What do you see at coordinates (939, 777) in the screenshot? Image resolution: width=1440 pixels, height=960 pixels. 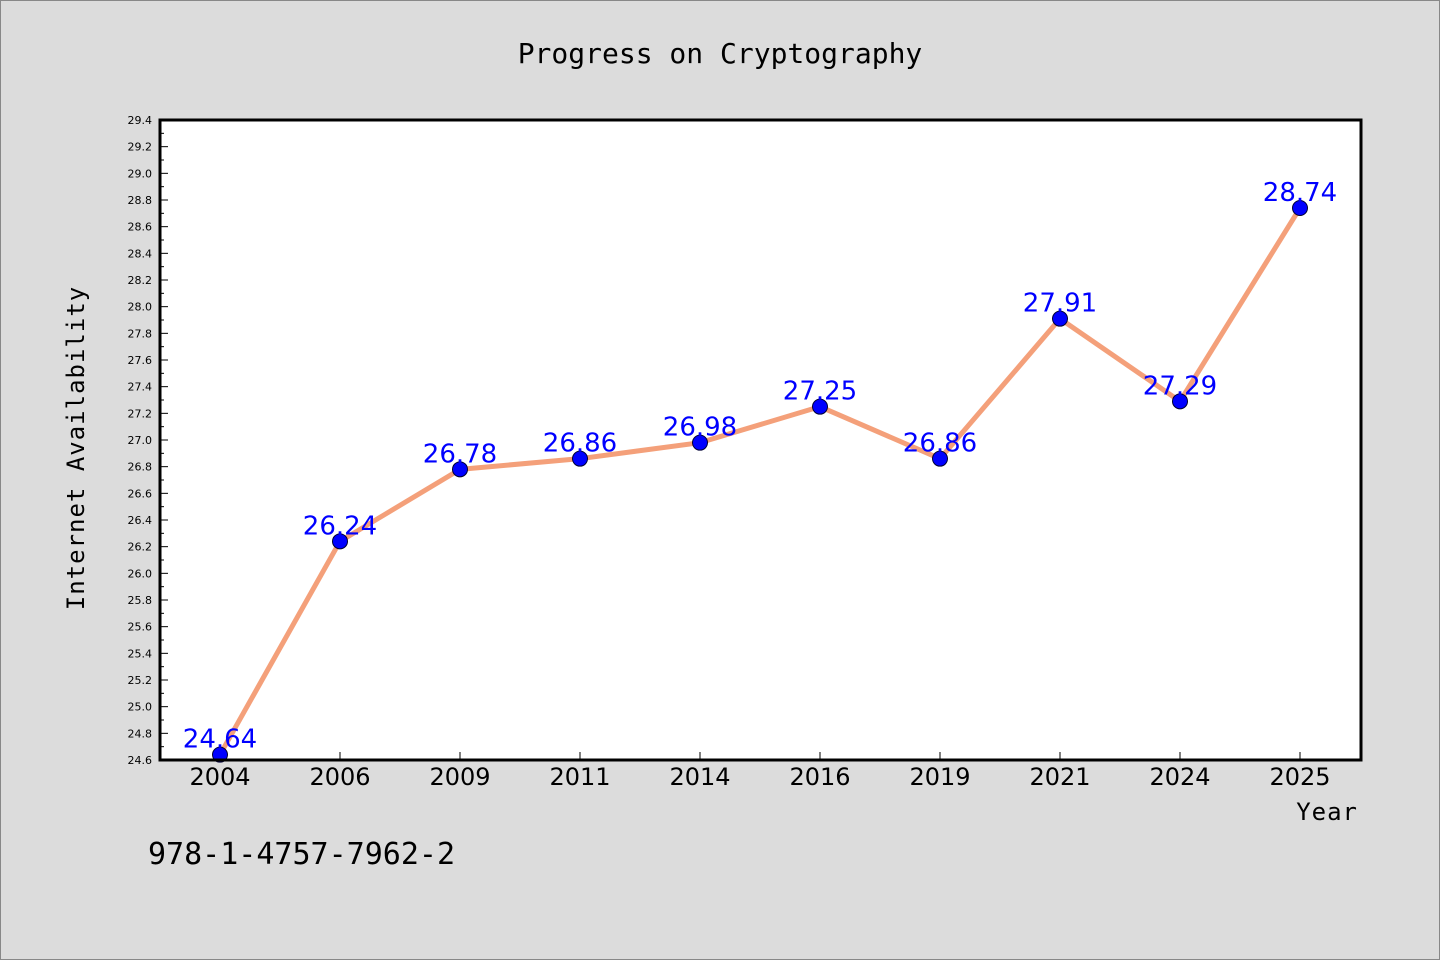 I see `x-tick-label: 2019` at bounding box center [939, 777].